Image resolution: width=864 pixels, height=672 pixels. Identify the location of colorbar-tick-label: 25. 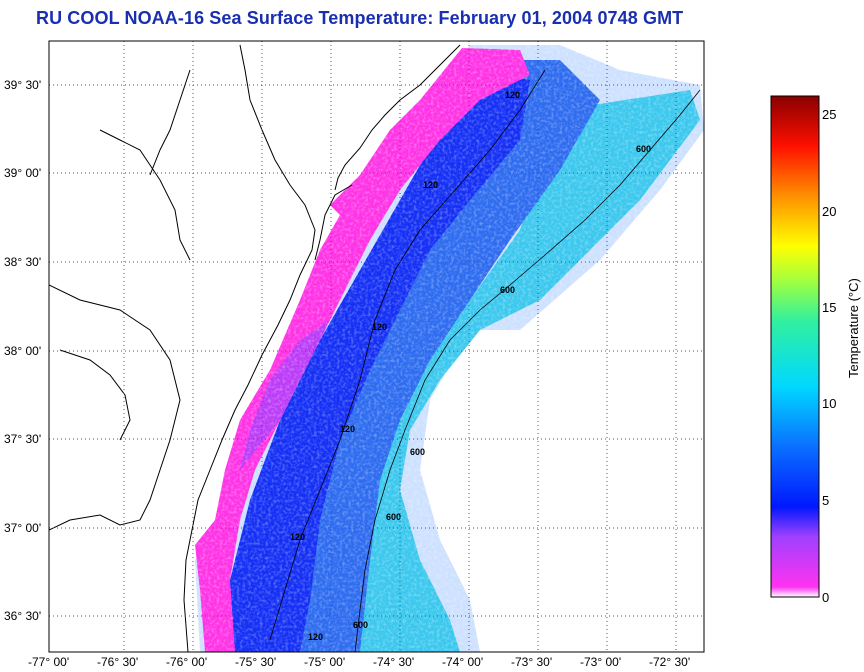
(829, 114).